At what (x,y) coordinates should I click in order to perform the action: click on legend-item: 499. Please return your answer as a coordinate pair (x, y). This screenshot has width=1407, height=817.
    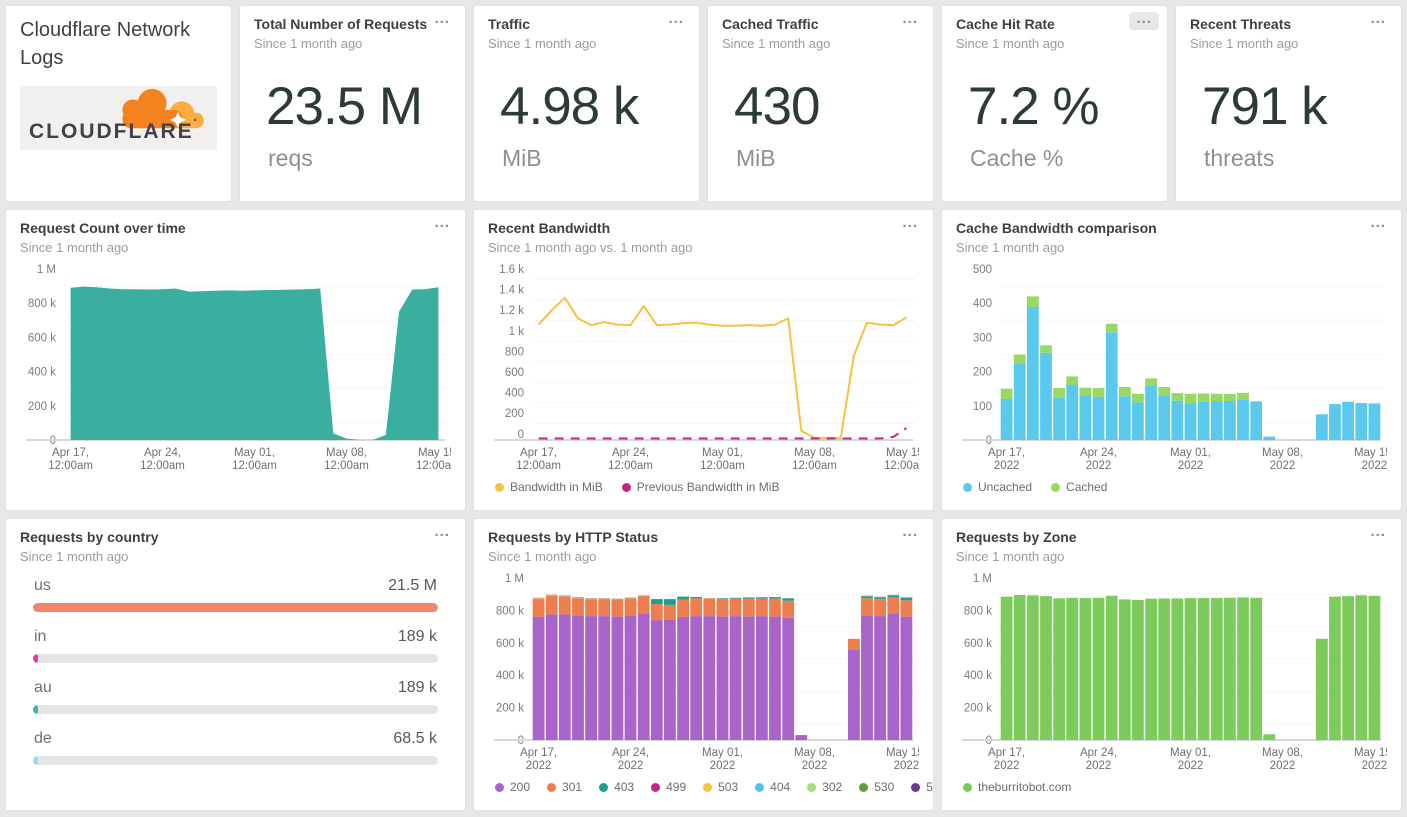
    Looking at the image, I should click on (668, 787).